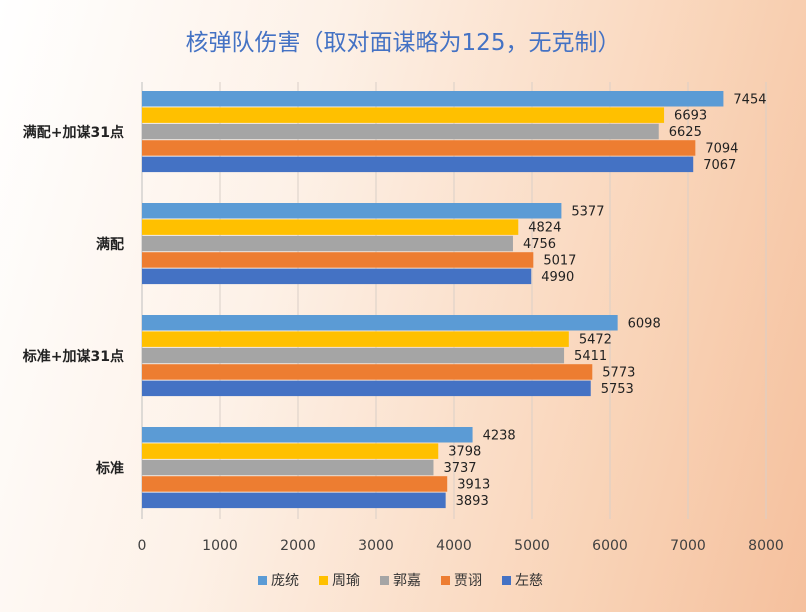 The width and height of the screenshot is (806, 612). What do you see at coordinates (407, 580) in the screenshot?
I see `legend-label: 郭嘉` at bounding box center [407, 580].